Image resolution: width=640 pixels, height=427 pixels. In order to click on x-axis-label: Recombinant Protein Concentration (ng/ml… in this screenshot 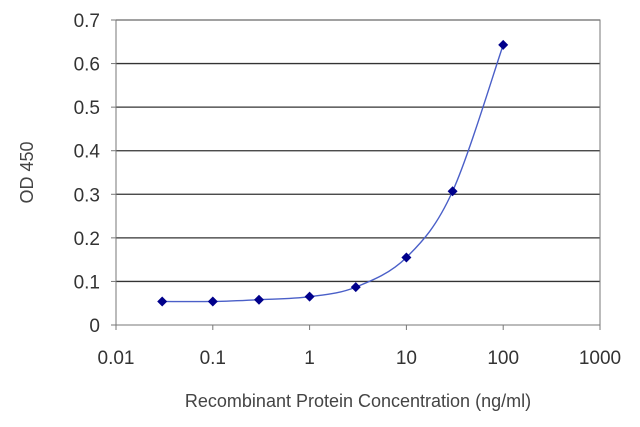, I will do `click(358, 401)`.